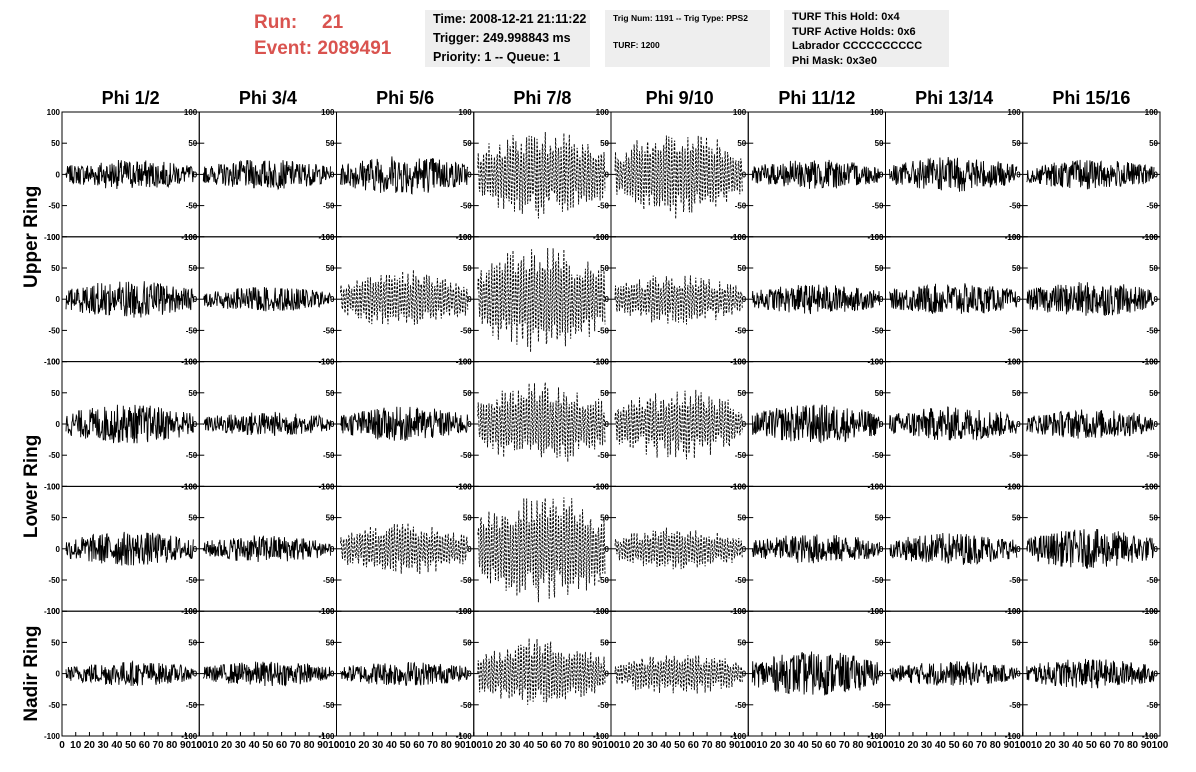 This screenshot has width=1196, height=772. Describe the element at coordinates (542, 98) in the screenshot. I see `column-title: Phi 7/8` at that location.